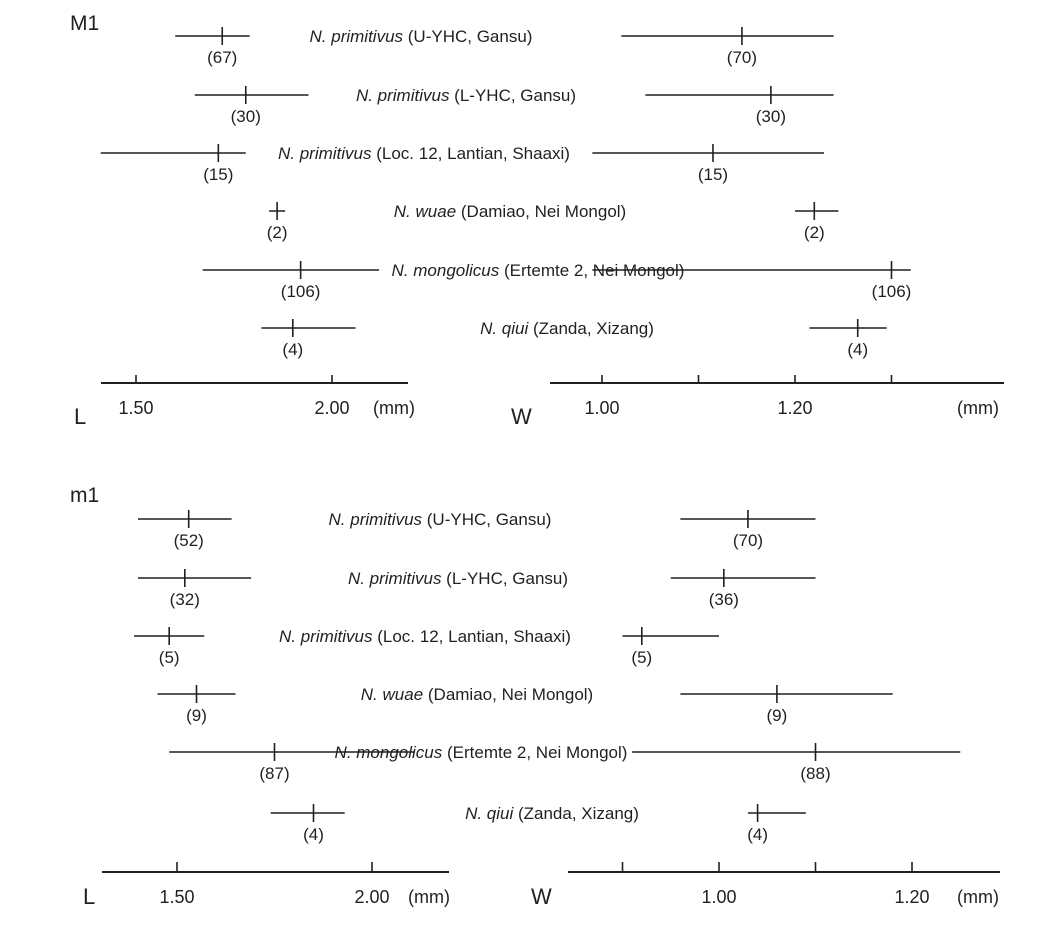  I want to click on length-sample-count: (5), so click(169, 657).